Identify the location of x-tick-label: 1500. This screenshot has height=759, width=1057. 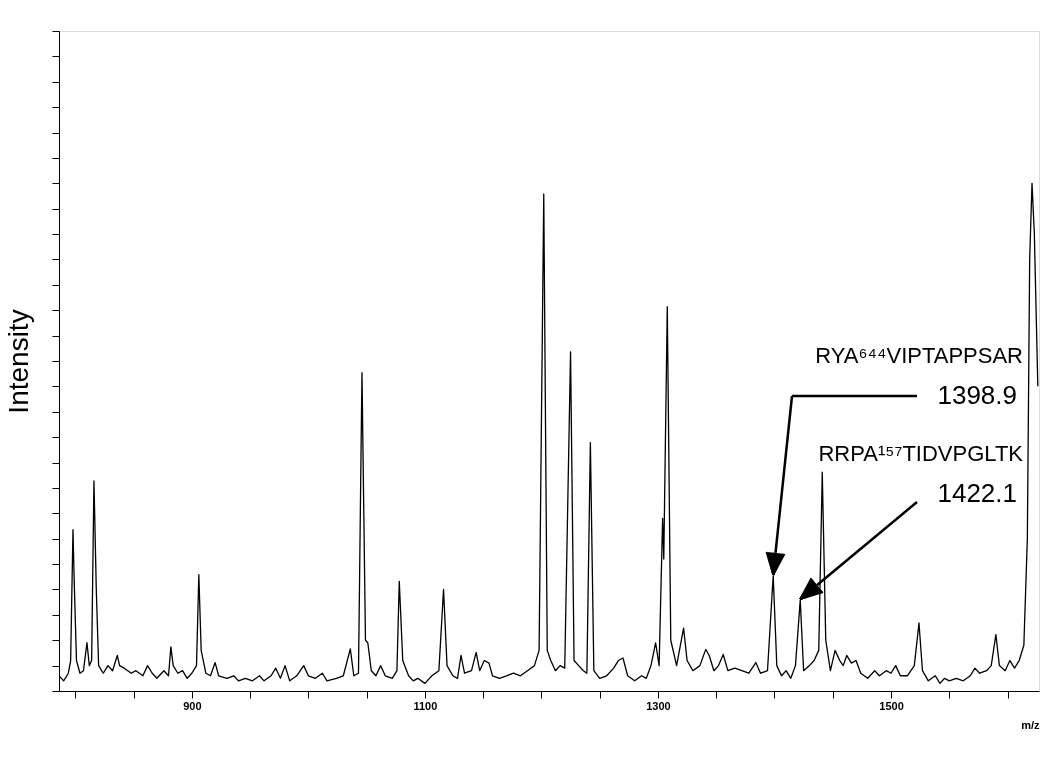
(891, 705).